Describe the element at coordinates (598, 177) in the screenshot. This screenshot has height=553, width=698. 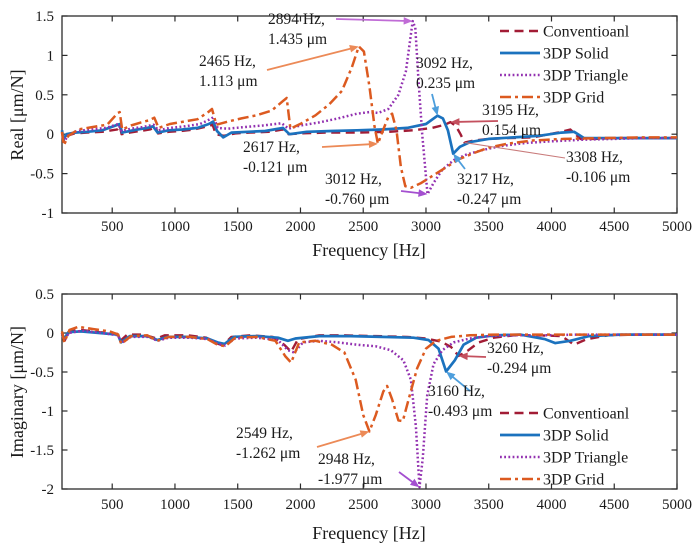
I see `annotation-text: -0.106 μm` at that location.